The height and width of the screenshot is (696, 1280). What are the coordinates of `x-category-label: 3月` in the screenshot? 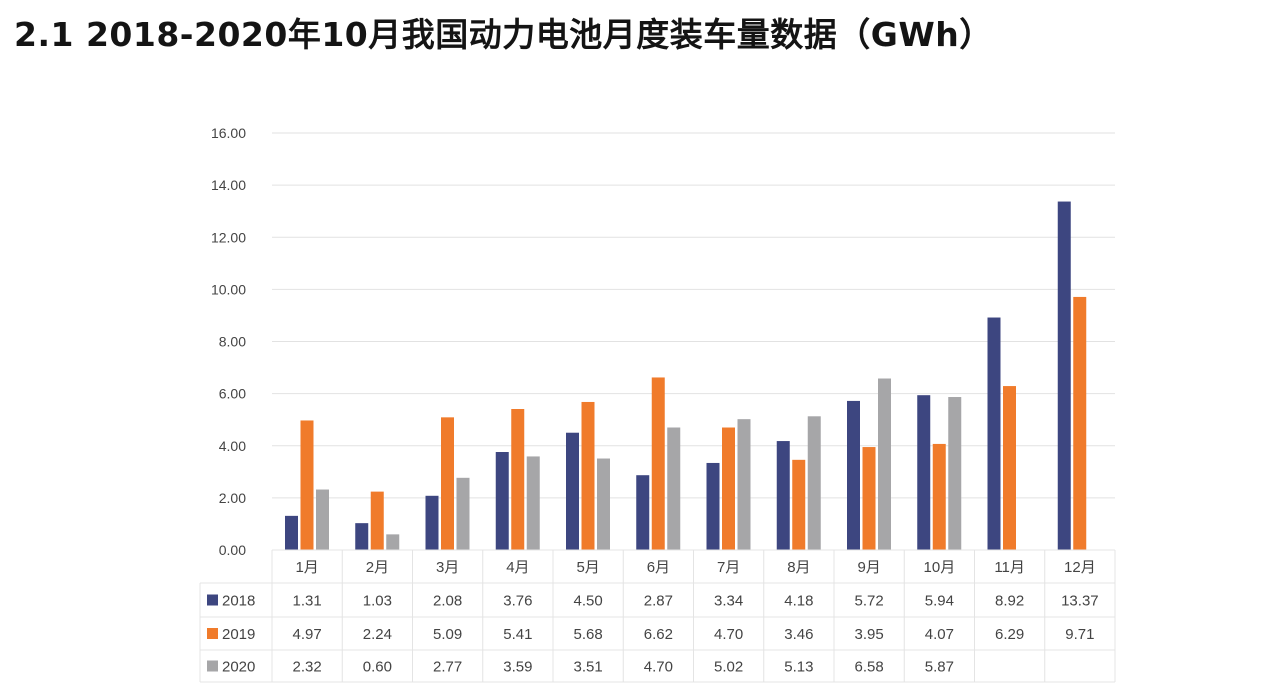 It's located at (447, 567).